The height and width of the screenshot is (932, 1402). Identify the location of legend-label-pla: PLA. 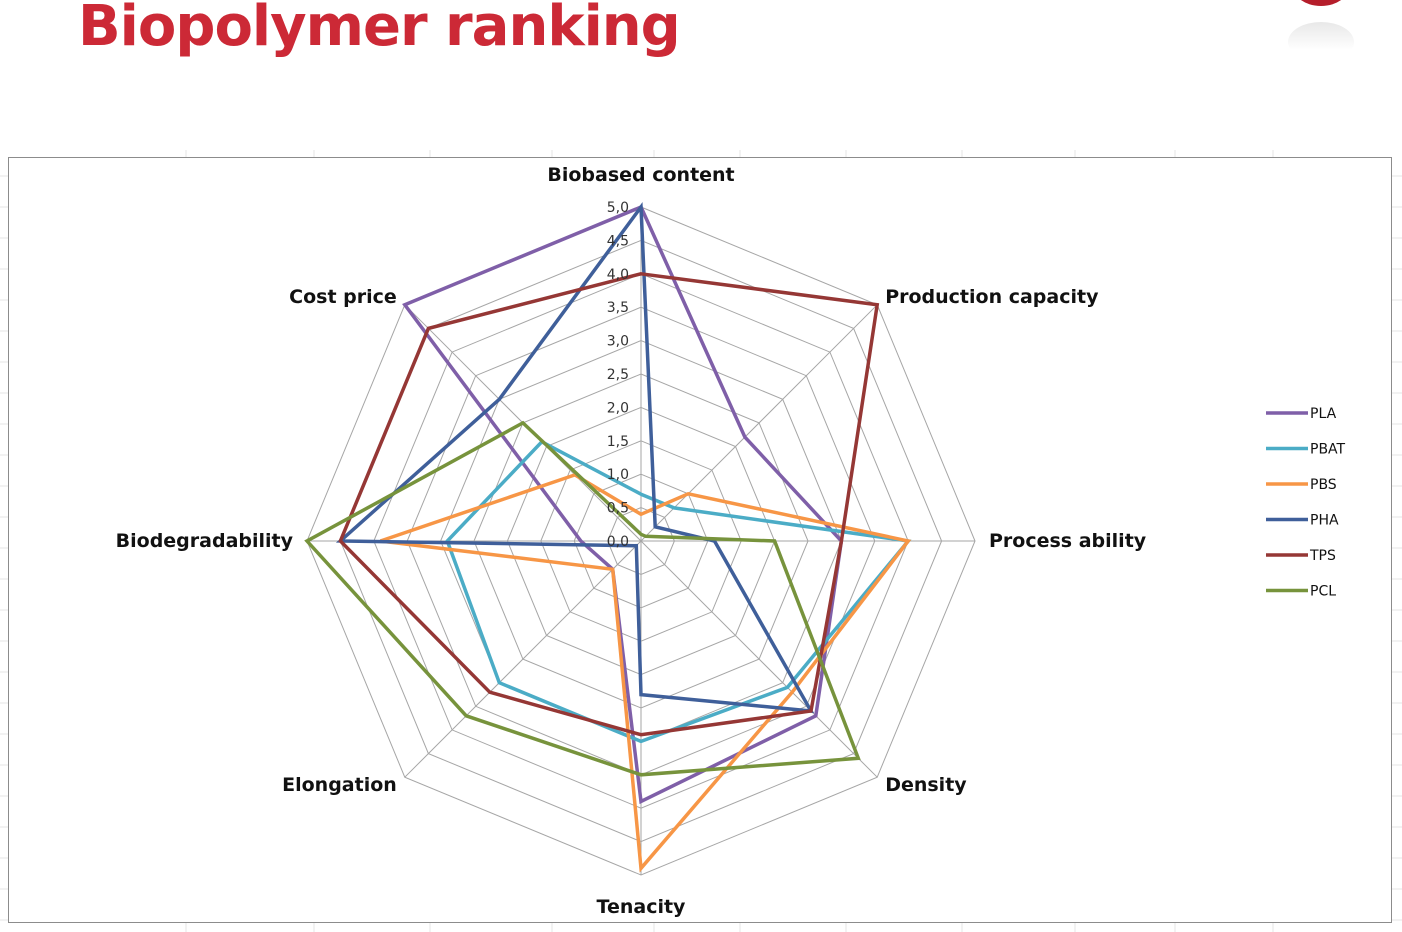
(1323, 414).